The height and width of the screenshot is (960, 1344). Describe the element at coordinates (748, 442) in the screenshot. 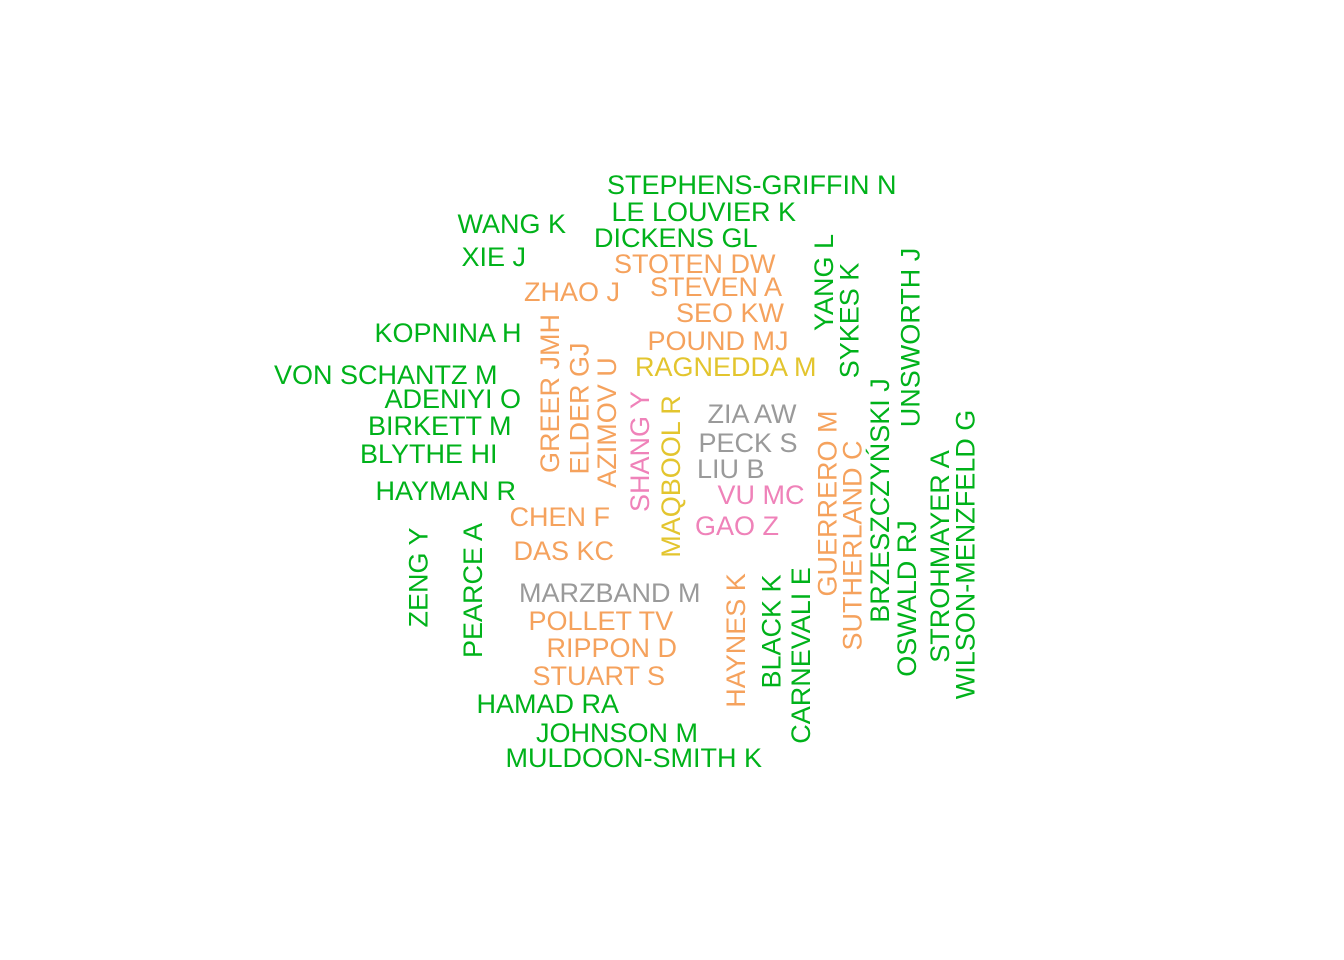

I see `word-label: PECK S` at that location.